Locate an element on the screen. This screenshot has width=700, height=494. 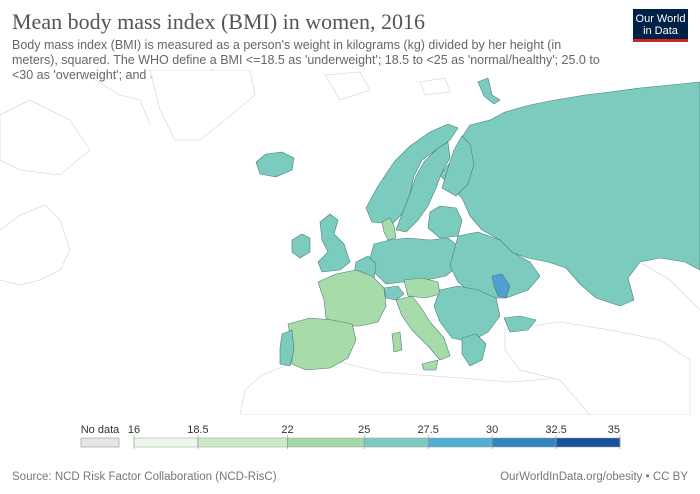
iceland-shape is located at coordinates (275, 164).